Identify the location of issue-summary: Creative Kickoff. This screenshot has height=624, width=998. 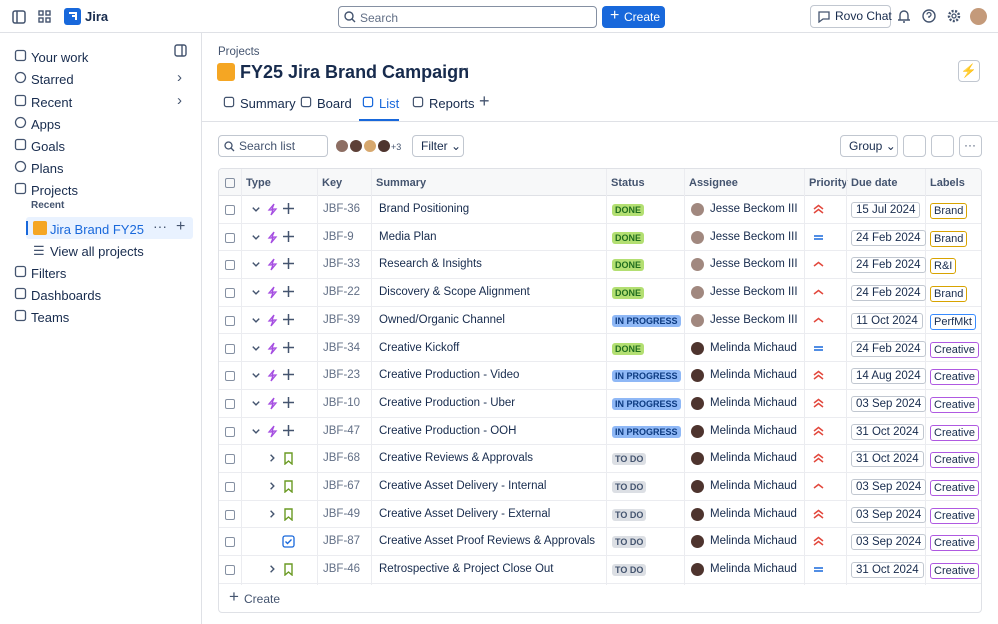
(419, 347).